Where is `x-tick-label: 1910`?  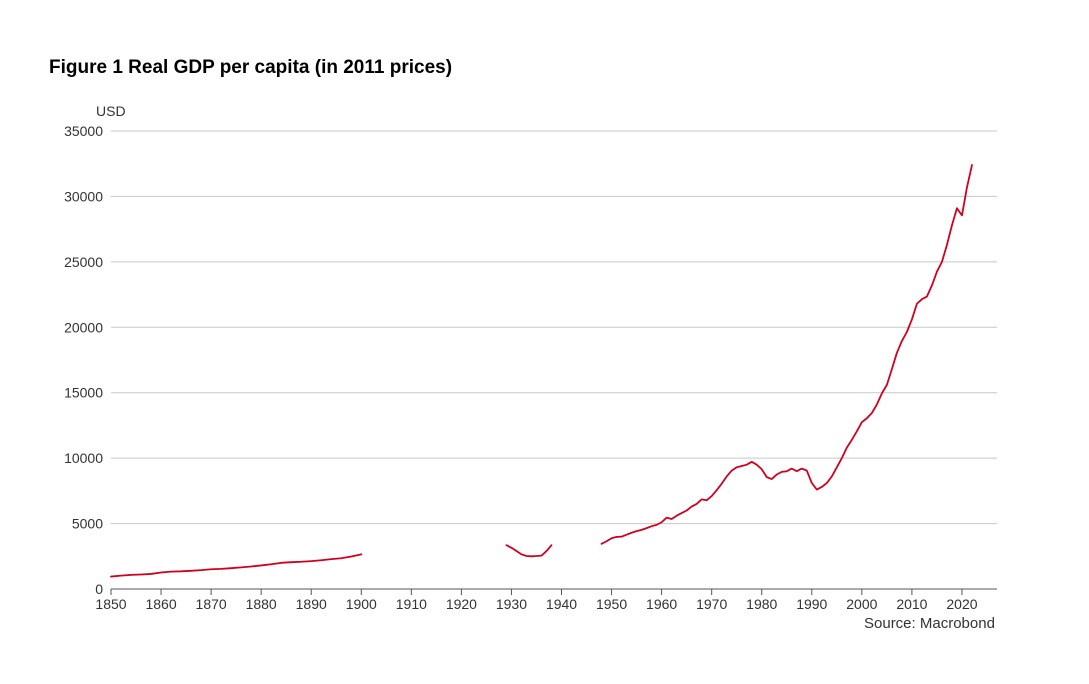
x-tick-label: 1910 is located at coordinates (411, 604).